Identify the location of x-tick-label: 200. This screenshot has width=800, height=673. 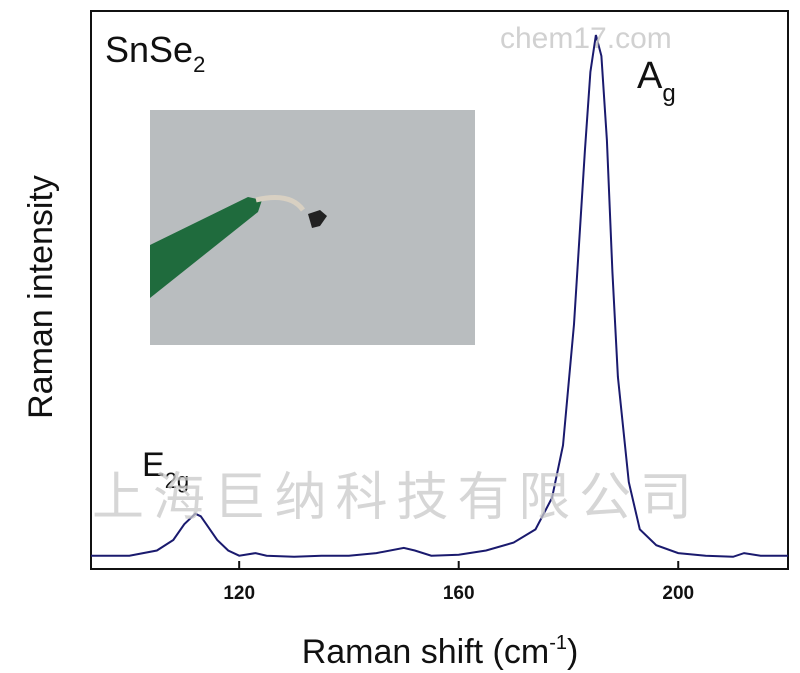
(678, 593).